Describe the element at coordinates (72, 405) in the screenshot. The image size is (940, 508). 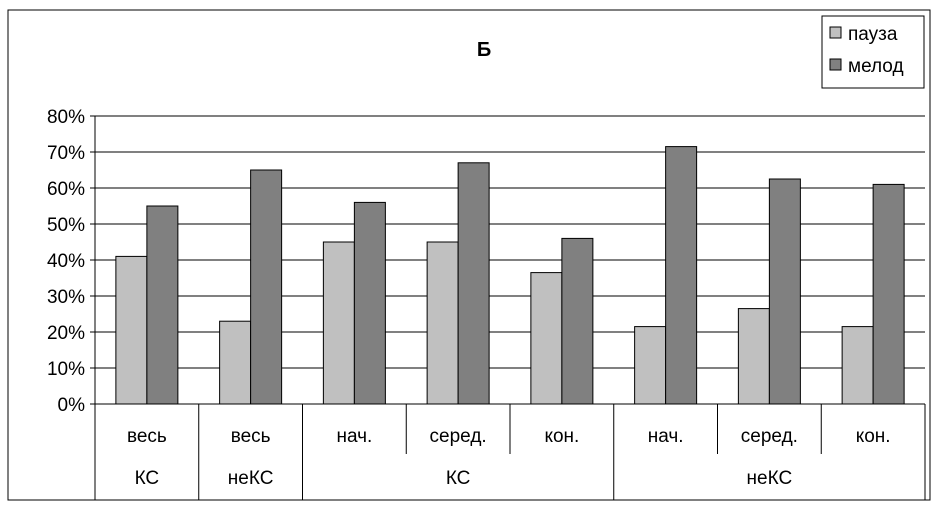
I see `y-tick-label: 0%` at that location.